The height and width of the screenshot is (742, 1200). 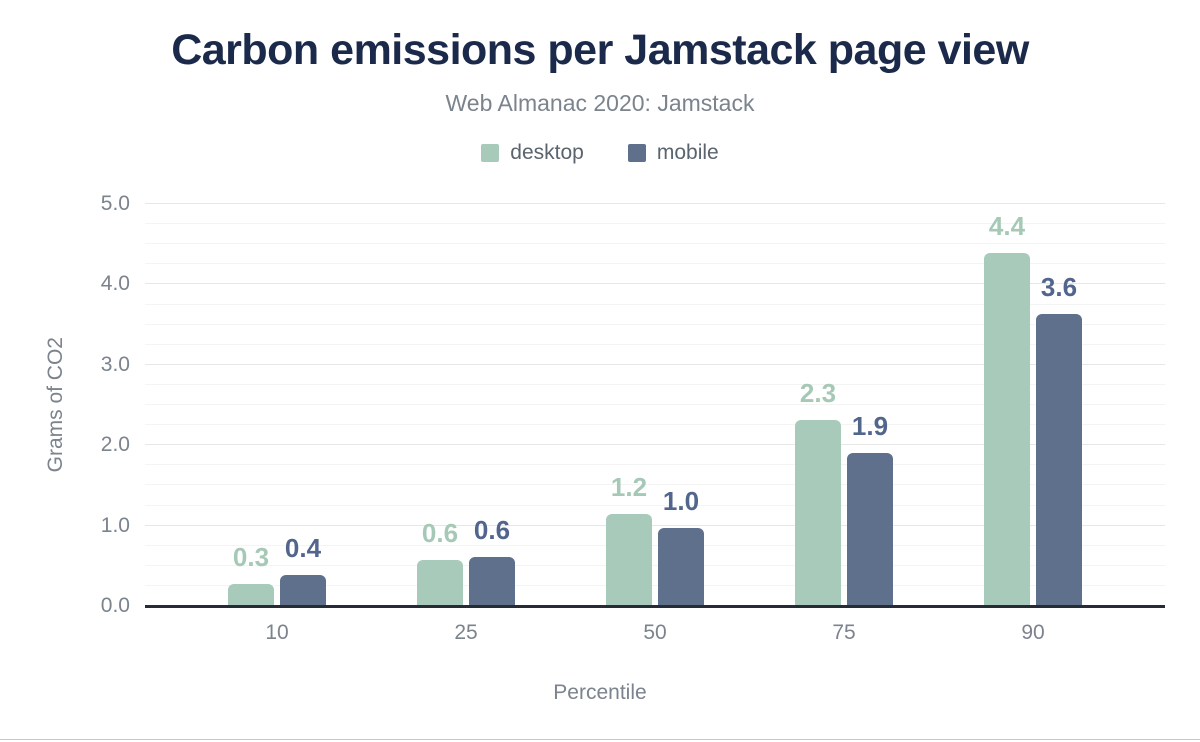 I want to click on y-tick-label: 2.0, so click(x=115, y=445).